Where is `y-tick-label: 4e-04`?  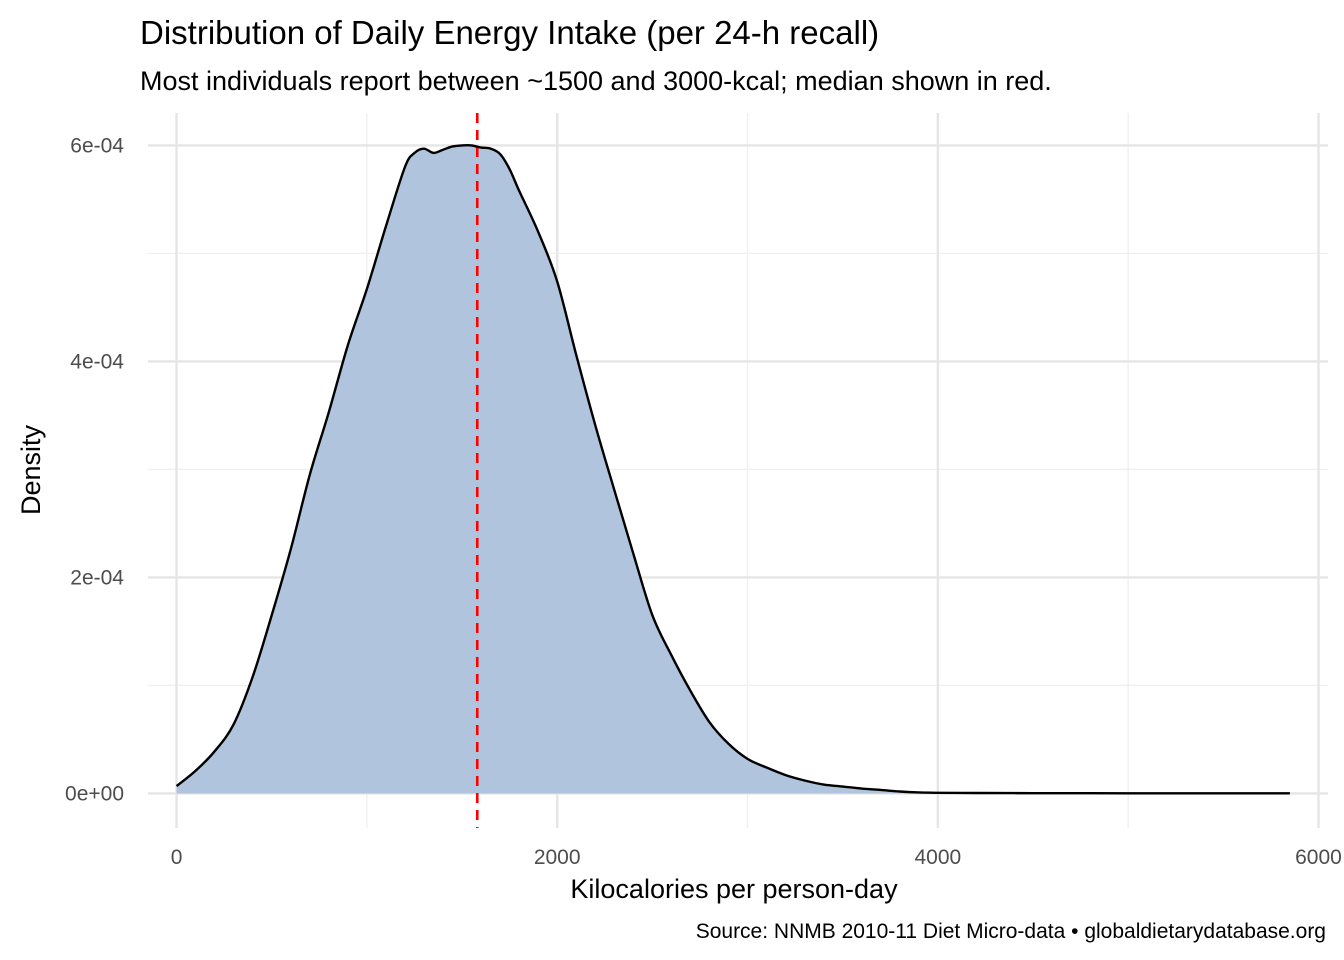
y-tick-label: 4e-04 is located at coordinates (97, 361).